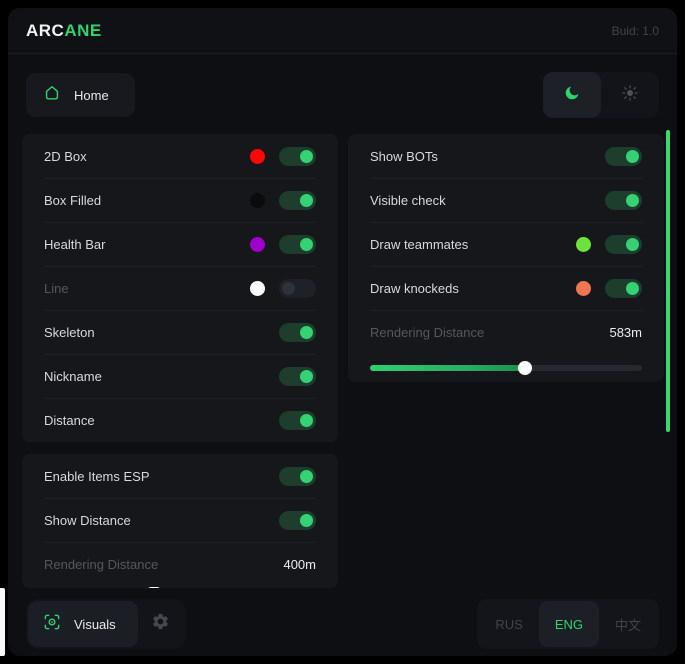 Image resolution: width=685 pixels, height=664 pixels. Describe the element at coordinates (87, 520) in the screenshot. I see `setting-label: Show Distance` at that location.